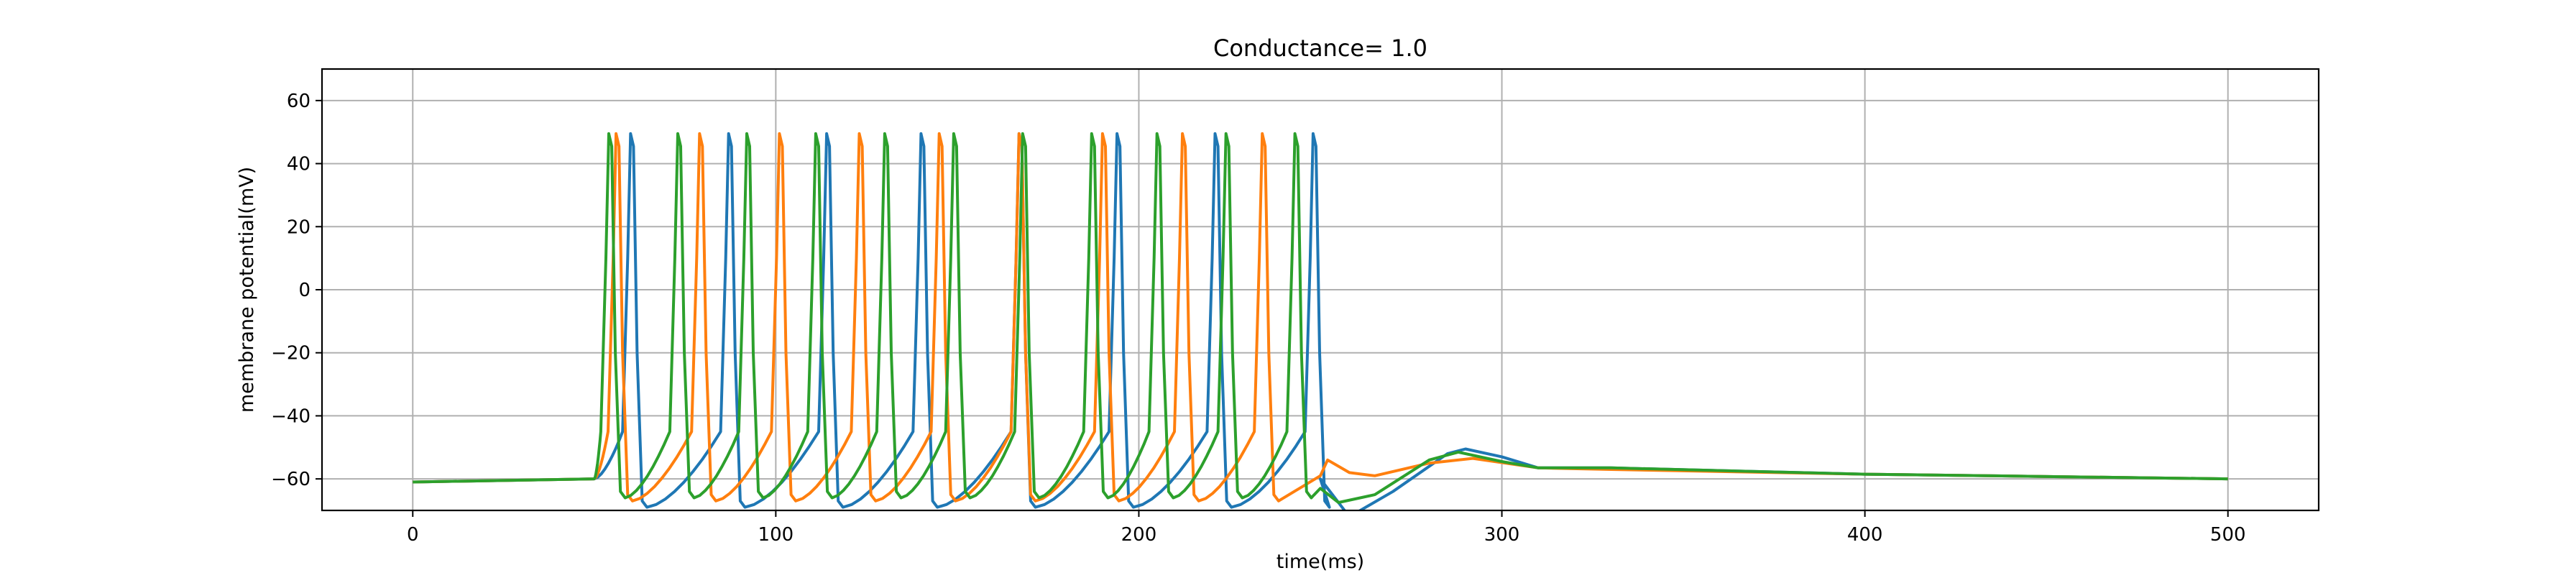  What do you see at coordinates (290, 416) in the screenshot?
I see `y-tick-label: −40` at bounding box center [290, 416].